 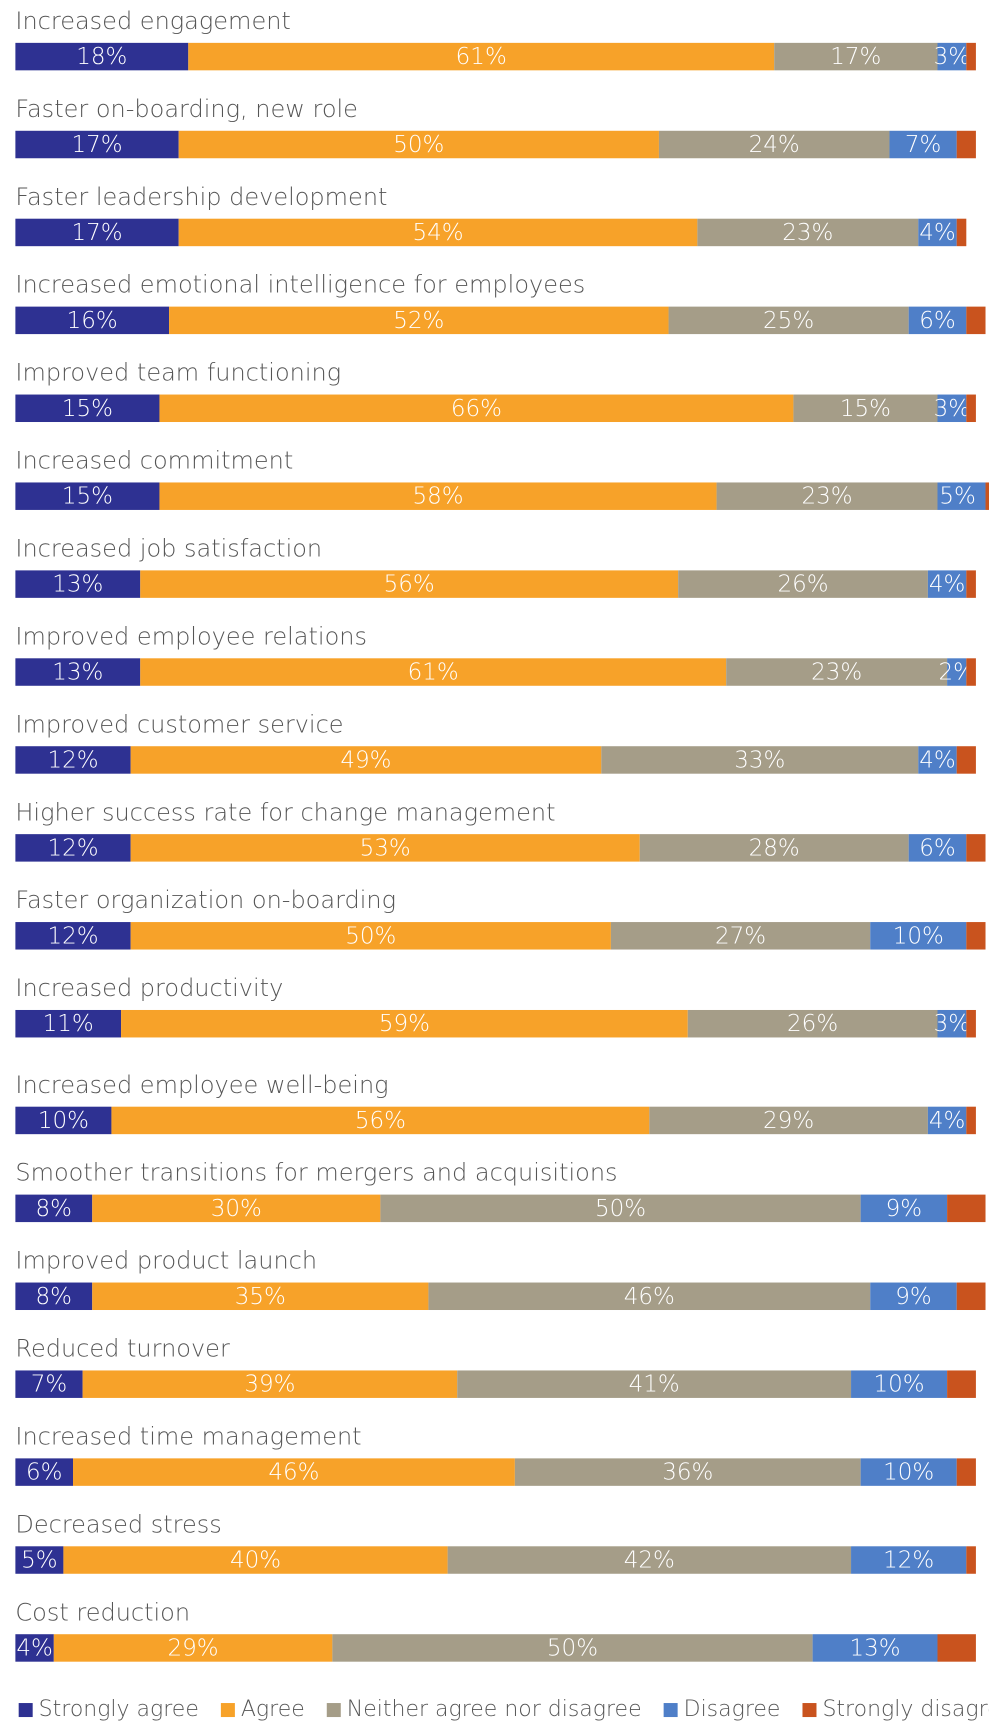 I want to click on category-label: Faster on-boarding, new role, so click(x=186, y=109).